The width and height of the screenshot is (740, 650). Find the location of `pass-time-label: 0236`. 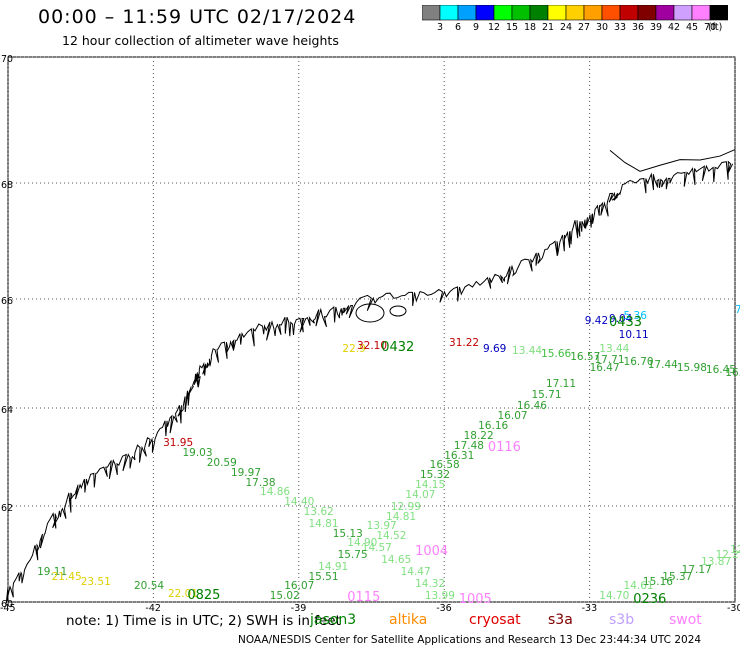

pass-time-label: 0236 is located at coordinates (650, 600).